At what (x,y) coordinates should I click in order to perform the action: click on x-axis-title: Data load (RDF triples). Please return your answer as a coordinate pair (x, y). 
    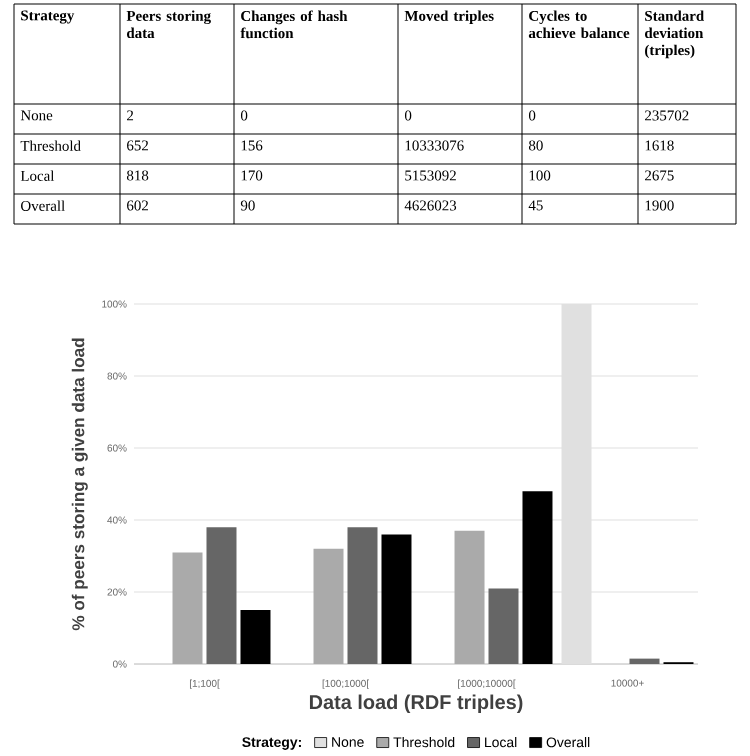
    Looking at the image, I should click on (416, 704).